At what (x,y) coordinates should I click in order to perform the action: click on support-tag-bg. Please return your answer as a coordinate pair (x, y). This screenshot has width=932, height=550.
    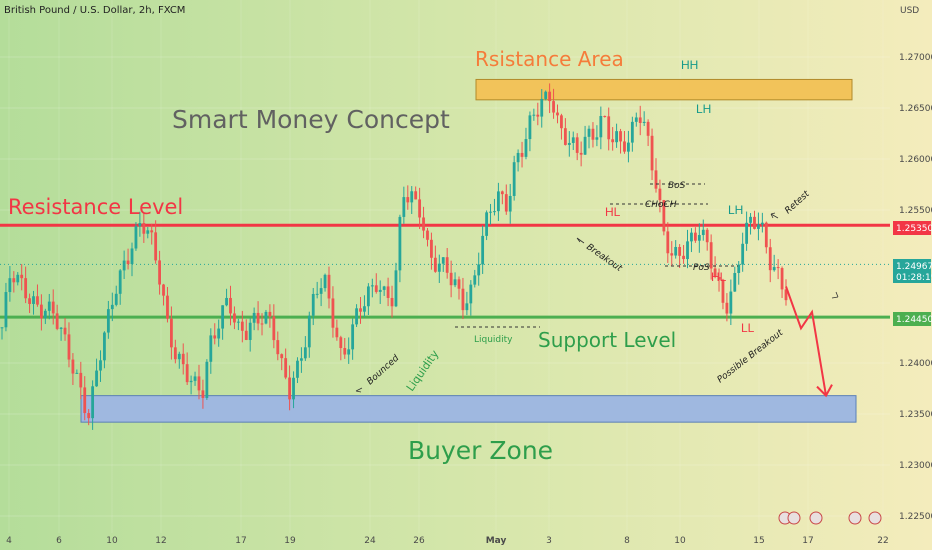
    Looking at the image, I should click on (912, 319).